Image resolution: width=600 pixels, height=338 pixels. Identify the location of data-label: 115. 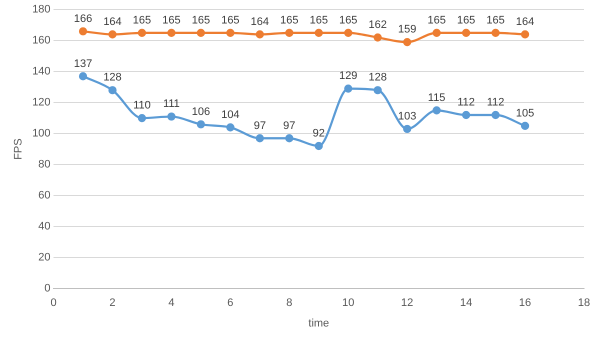
(437, 98).